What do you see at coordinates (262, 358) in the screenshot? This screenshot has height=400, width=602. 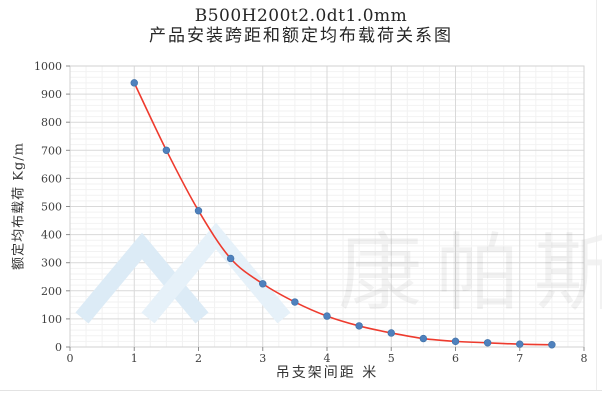 I see `x-tick-label: 3` at bounding box center [262, 358].